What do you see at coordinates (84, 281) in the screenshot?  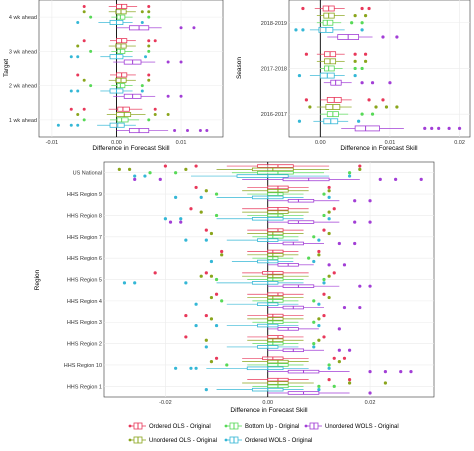 I see `region-y-tick-label: HHS Region 5` at bounding box center [84, 281].